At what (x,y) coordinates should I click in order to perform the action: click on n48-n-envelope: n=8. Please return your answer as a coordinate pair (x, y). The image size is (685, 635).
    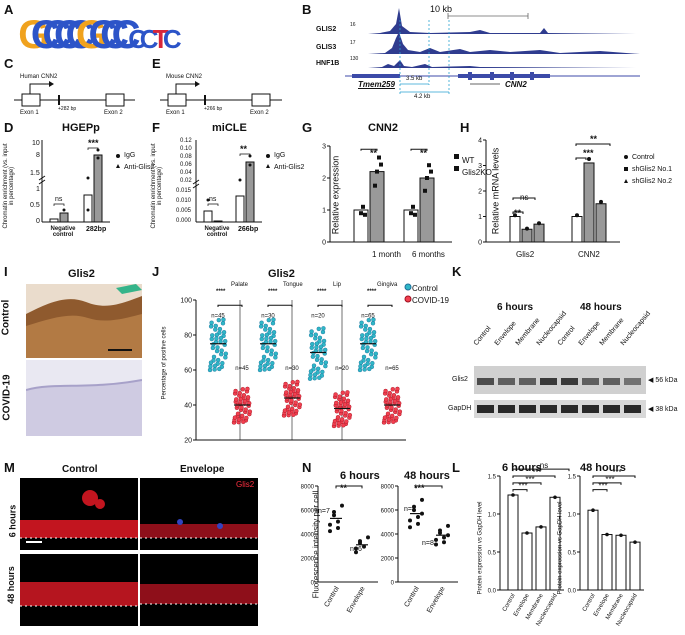
    Looking at the image, I should click on (428, 543).